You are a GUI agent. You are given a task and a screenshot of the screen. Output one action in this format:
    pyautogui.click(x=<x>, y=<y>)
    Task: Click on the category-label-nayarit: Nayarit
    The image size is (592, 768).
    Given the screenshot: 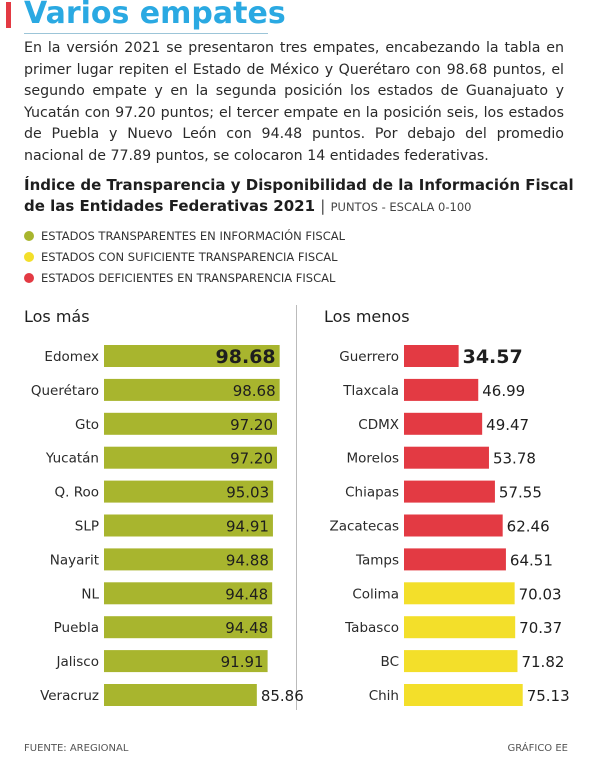 What is the action you would take?
    pyautogui.click(x=74, y=560)
    